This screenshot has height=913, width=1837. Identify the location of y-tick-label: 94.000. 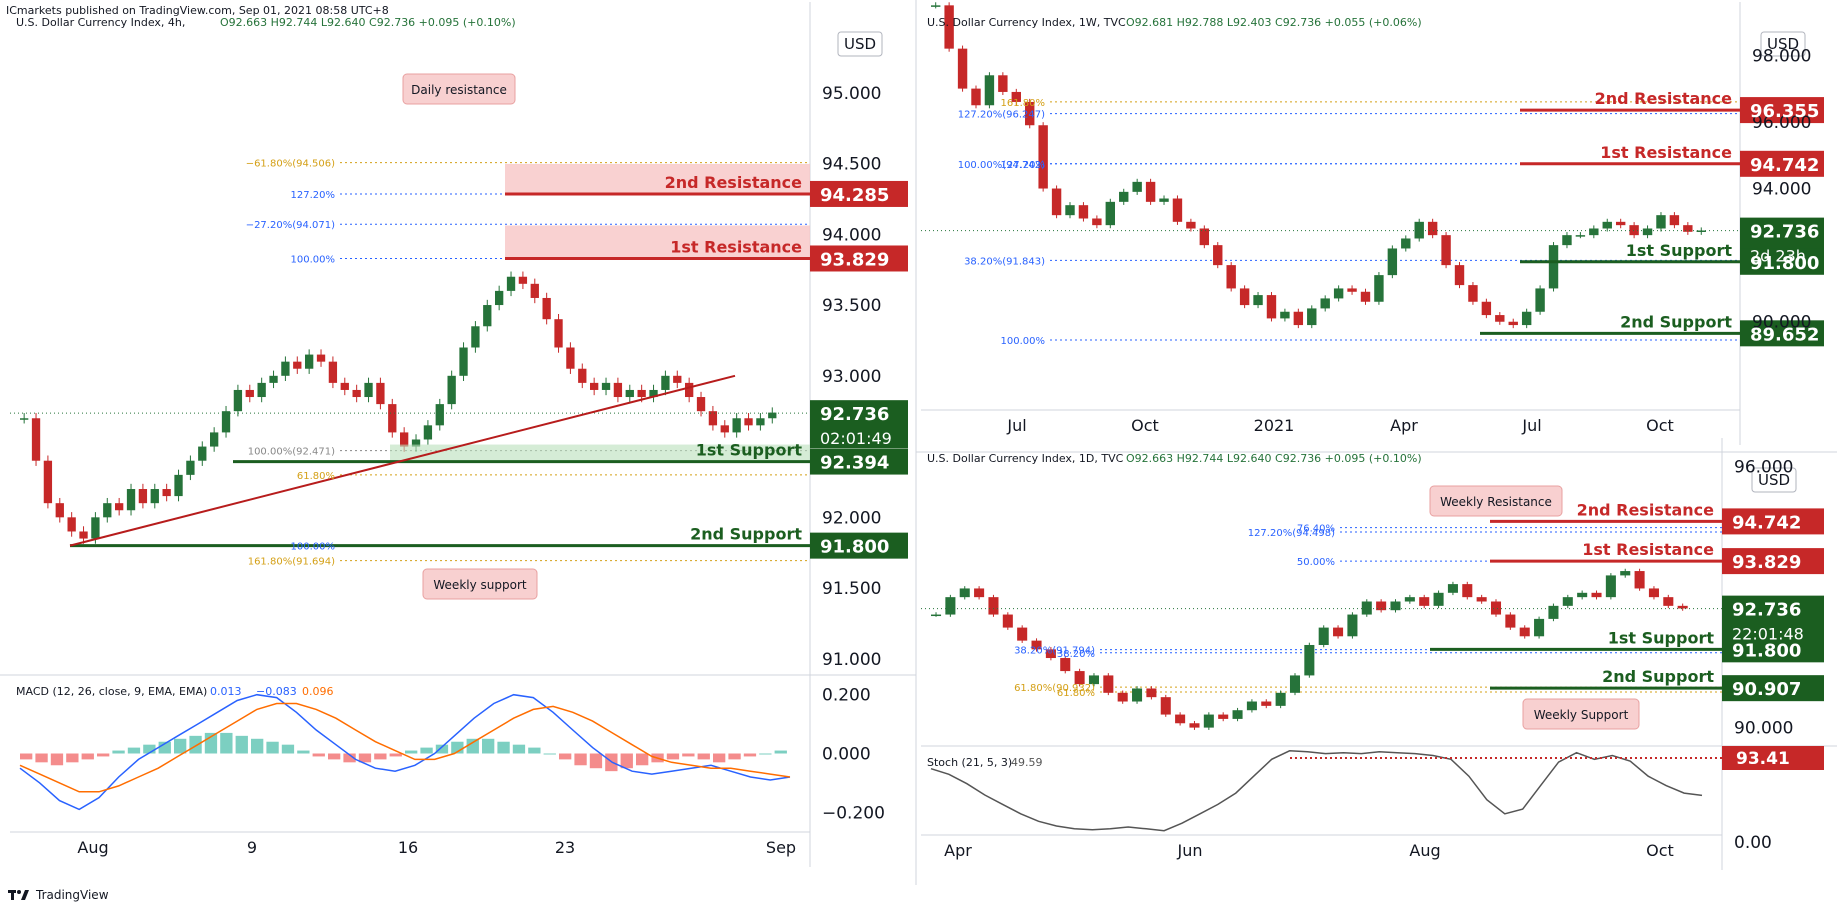
(1781, 190).